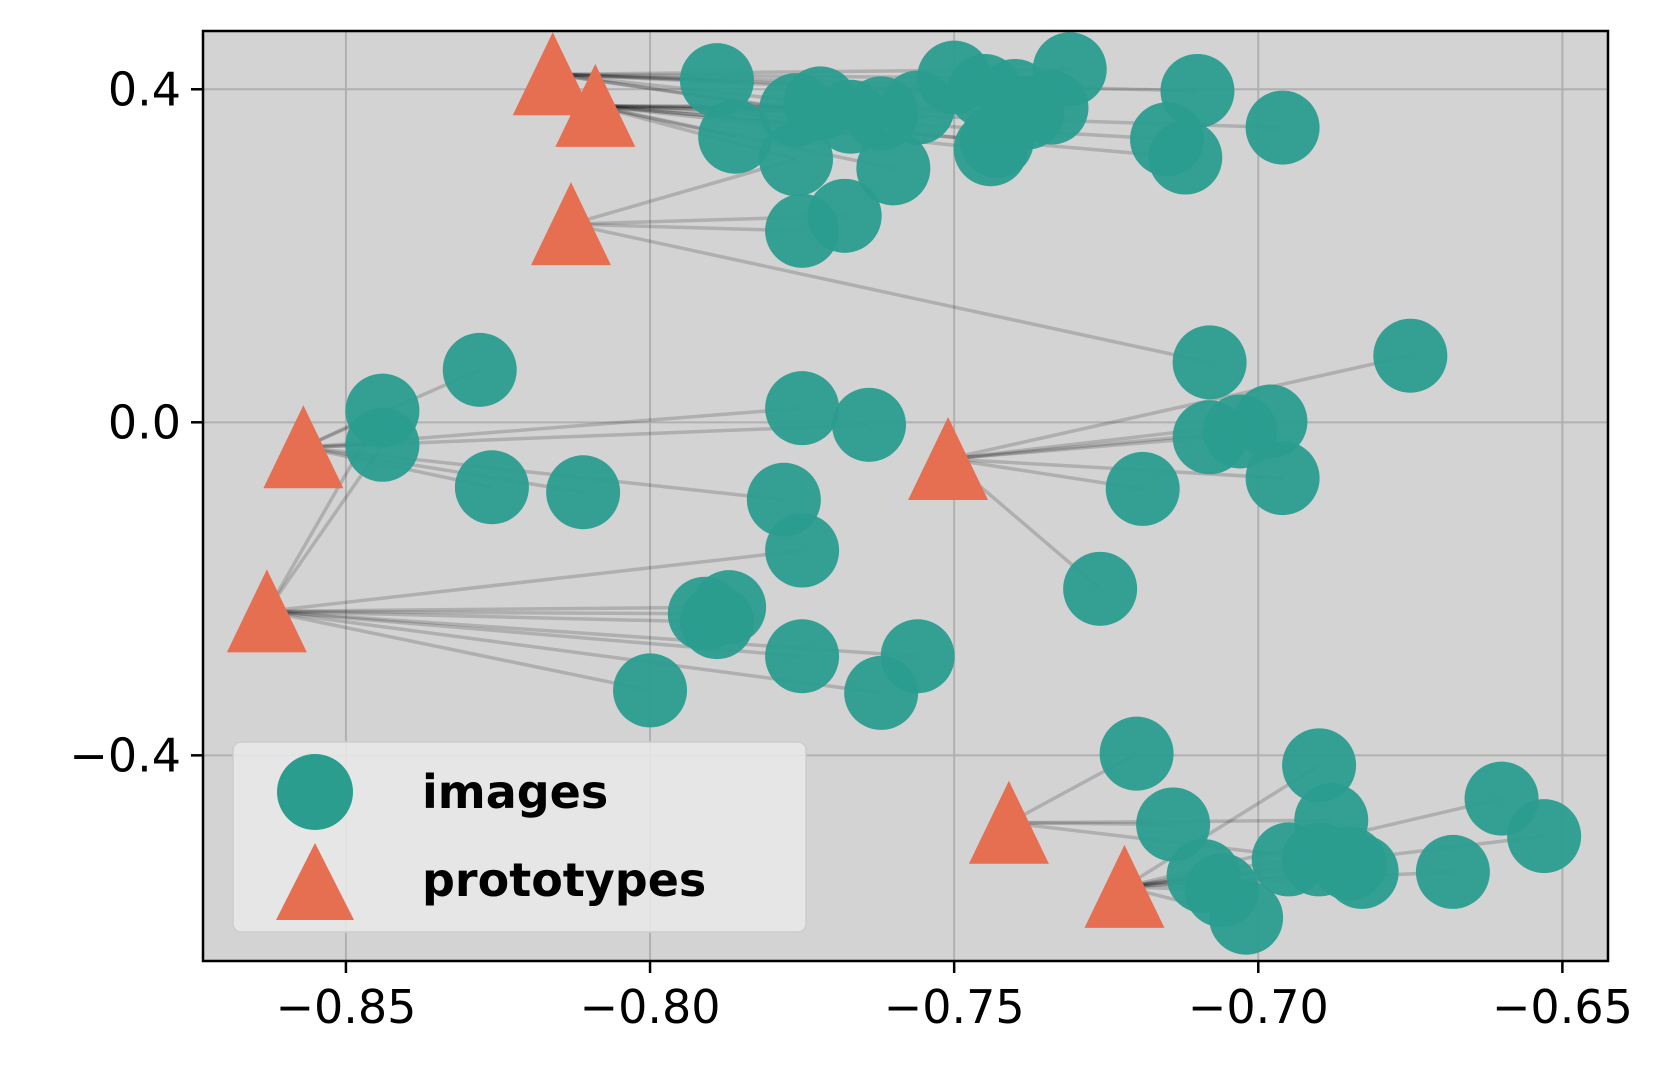  I want to click on y-axis-ticks: 0.4 0.0 −0.4, so click(136, 422).